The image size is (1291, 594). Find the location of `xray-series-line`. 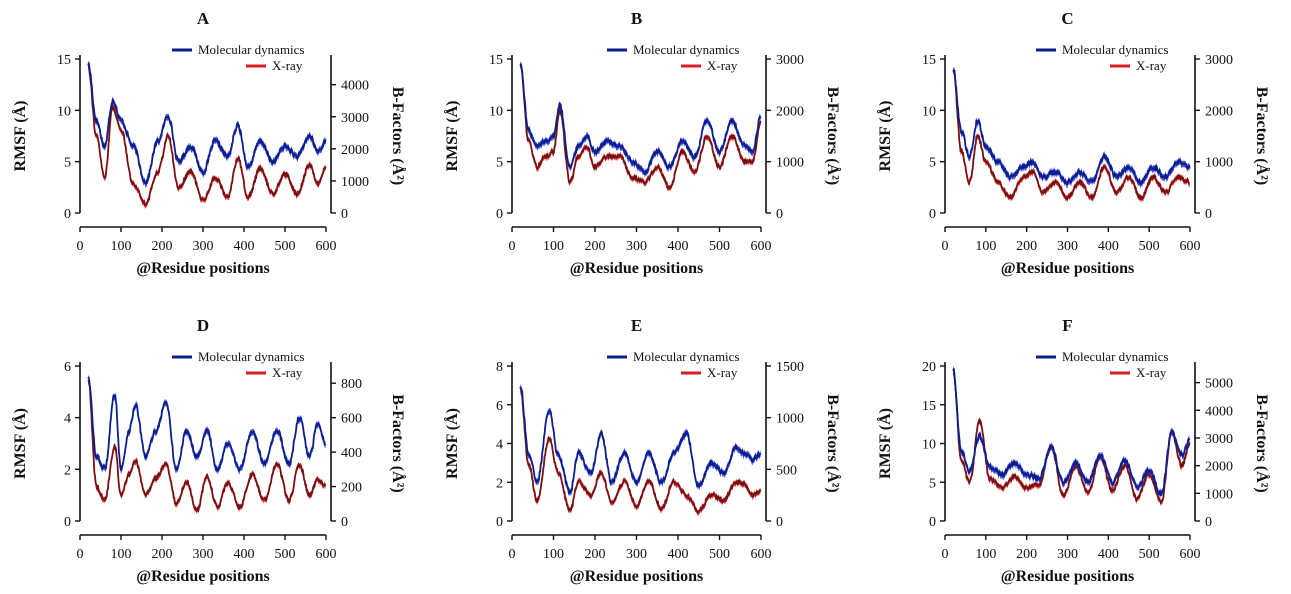

xray-series-line is located at coordinates (206, 444).